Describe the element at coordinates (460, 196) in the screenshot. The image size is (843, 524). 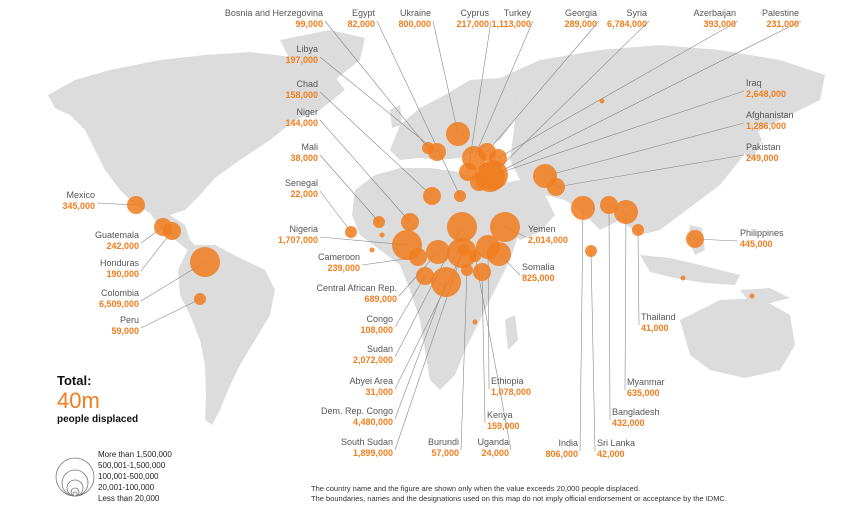
I see `bubble-egypt` at that location.